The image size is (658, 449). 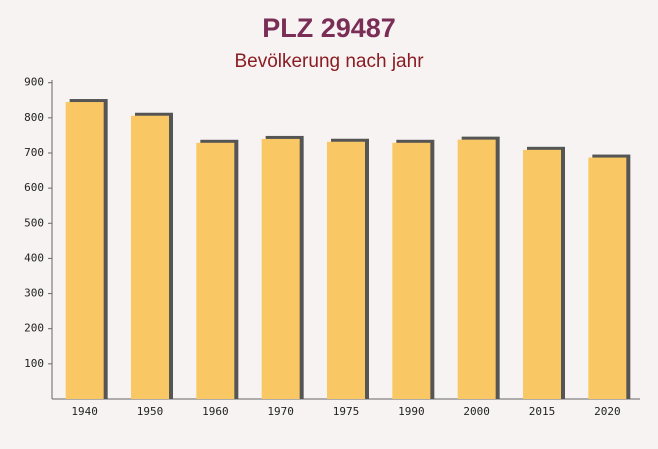 What do you see at coordinates (34, 328) in the screenshot?
I see `y-tick-label: 200` at bounding box center [34, 328].